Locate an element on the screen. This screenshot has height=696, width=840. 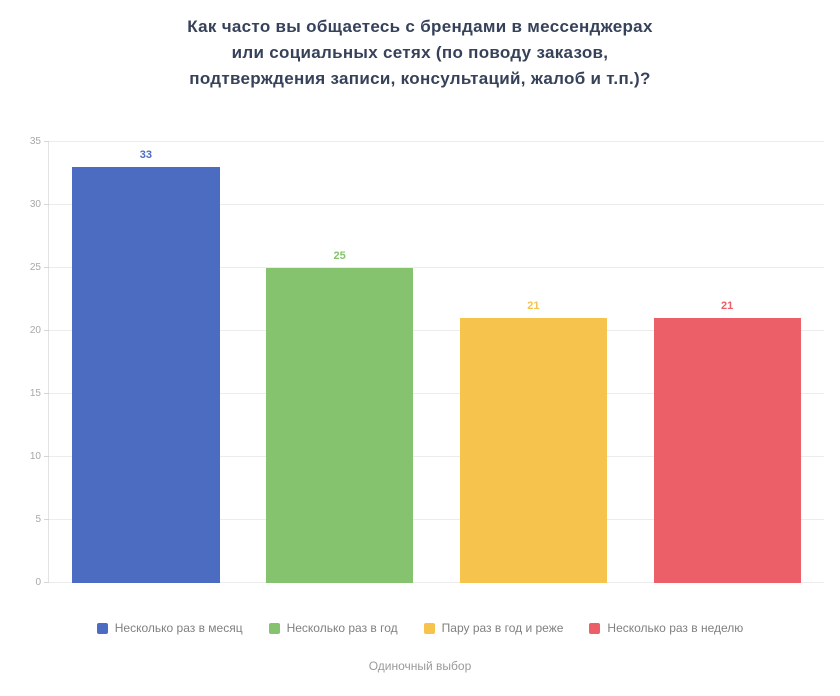
legend-label: Несколько раз в неделю is located at coordinates (675, 628).